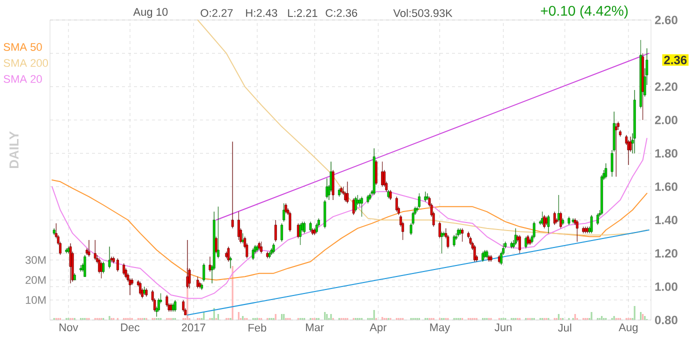  I want to click on x-tick-label: Mar, so click(315, 328).